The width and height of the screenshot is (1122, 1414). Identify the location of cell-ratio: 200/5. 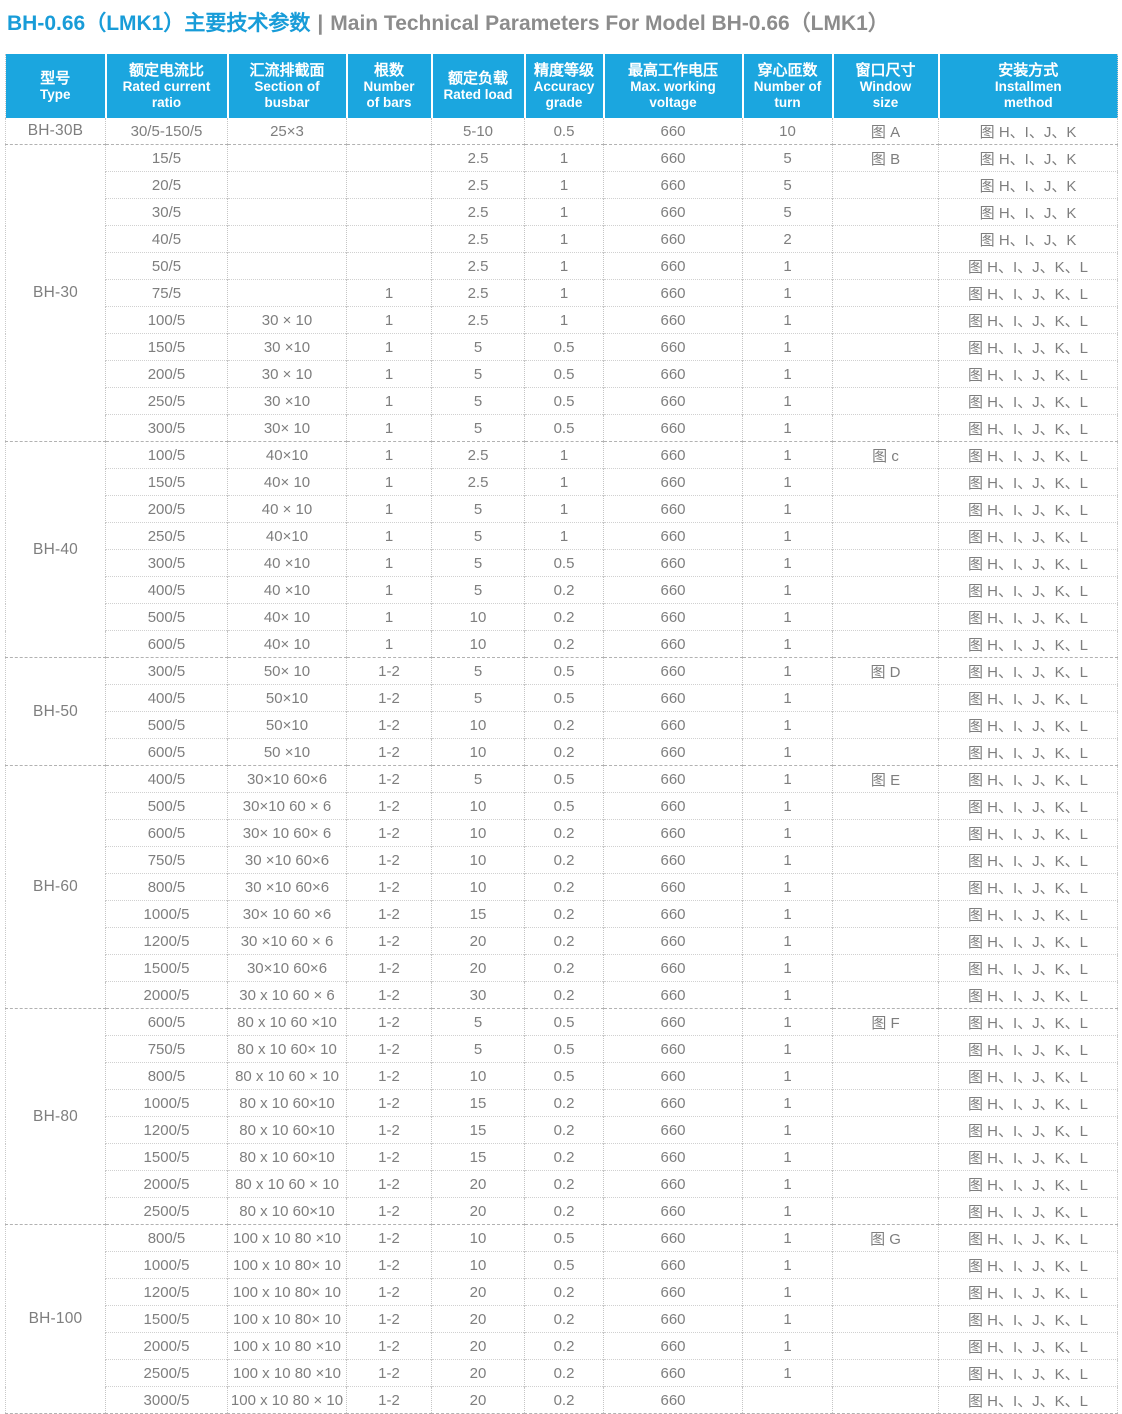
(166, 374).